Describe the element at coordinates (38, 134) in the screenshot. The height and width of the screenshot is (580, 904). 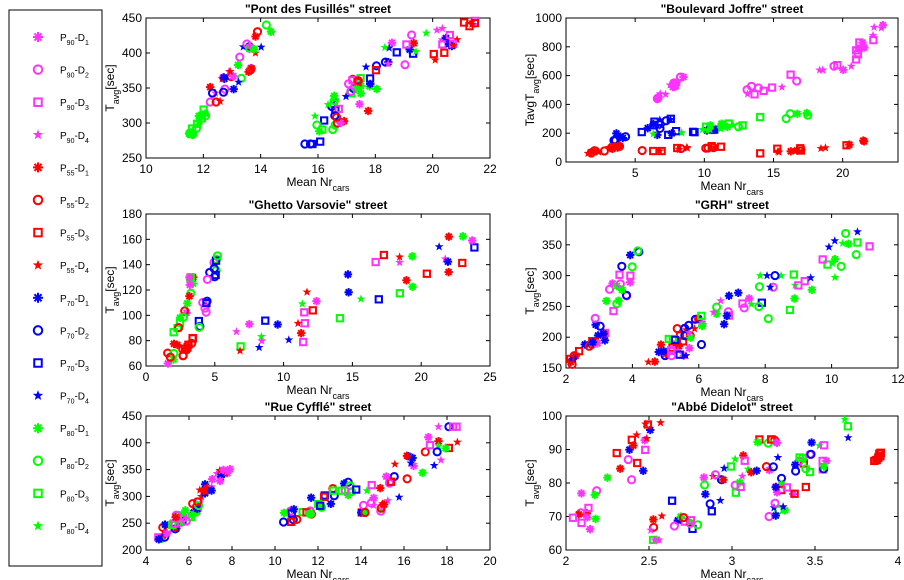
I see `legend-marker-p90d4` at that location.